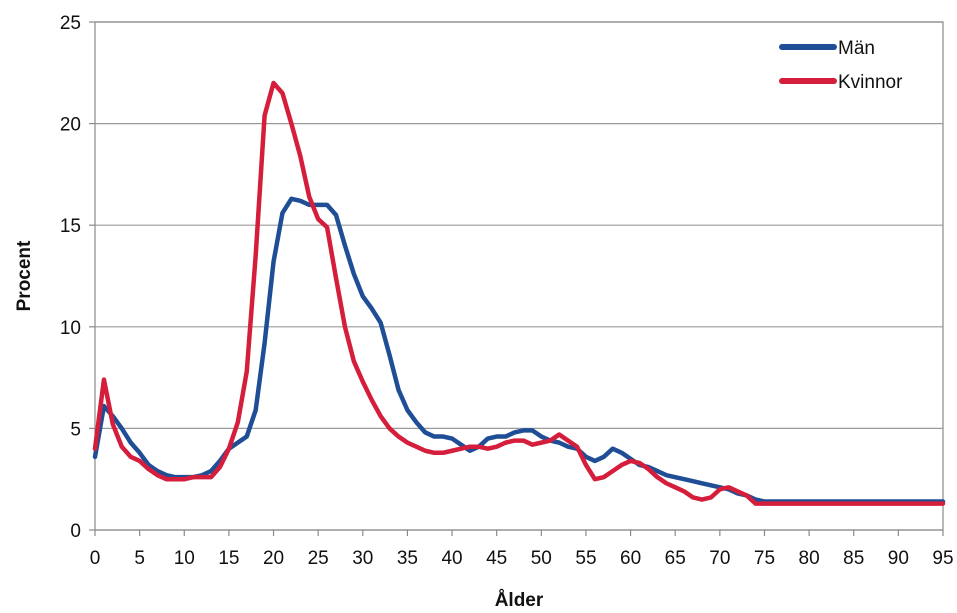 The height and width of the screenshot is (613, 957). What do you see at coordinates (228, 558) in the screenshot?
I see `x-tick-label-15: 15` at bounding box center [228, 558].